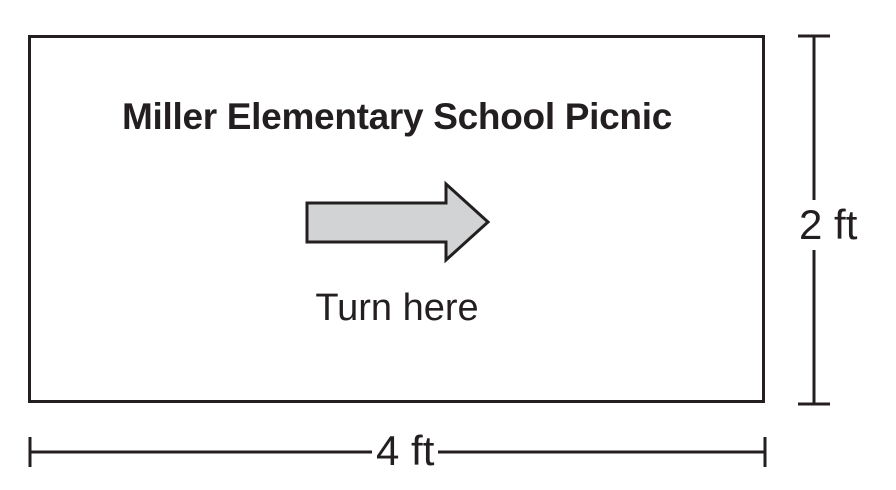  What do you see at coordinates (396, 116) in the screenshot?
I see `sign-title: Miller Elementary School Picnic` at bounding box center [396, 116].